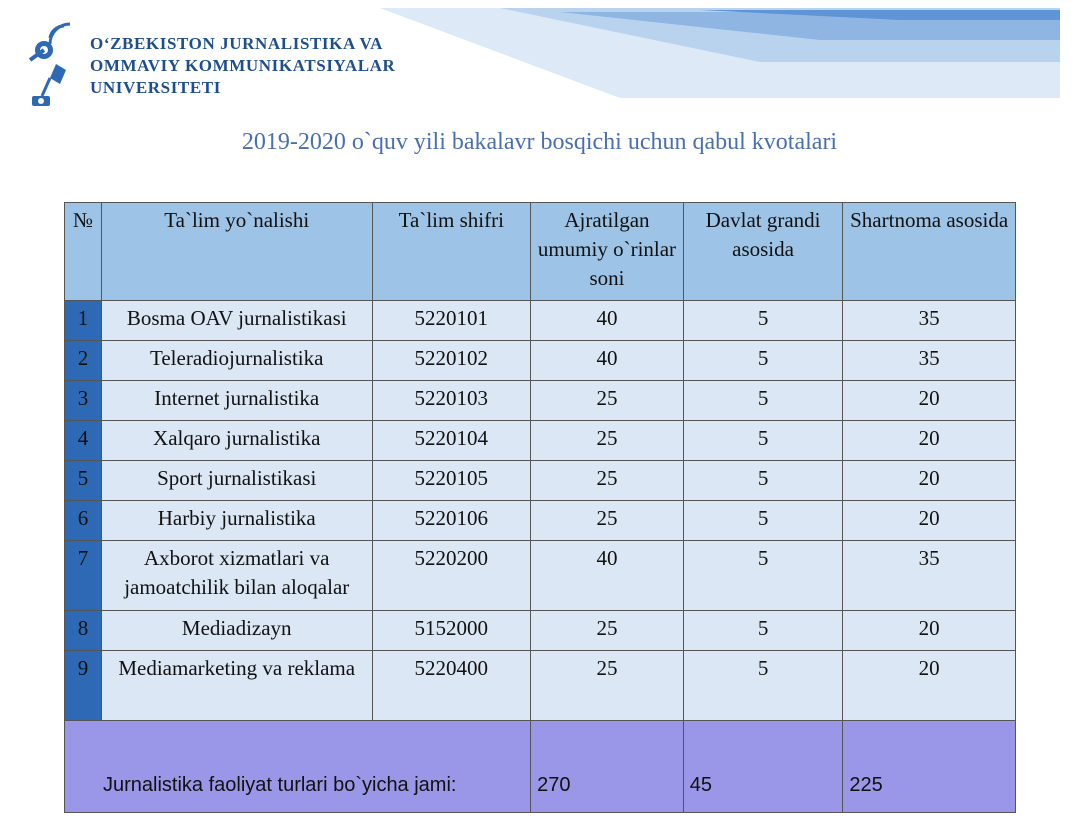  Describe the element at coordinates (451, 520) in the screenshot. I see `row-code: 5220106` at that location.